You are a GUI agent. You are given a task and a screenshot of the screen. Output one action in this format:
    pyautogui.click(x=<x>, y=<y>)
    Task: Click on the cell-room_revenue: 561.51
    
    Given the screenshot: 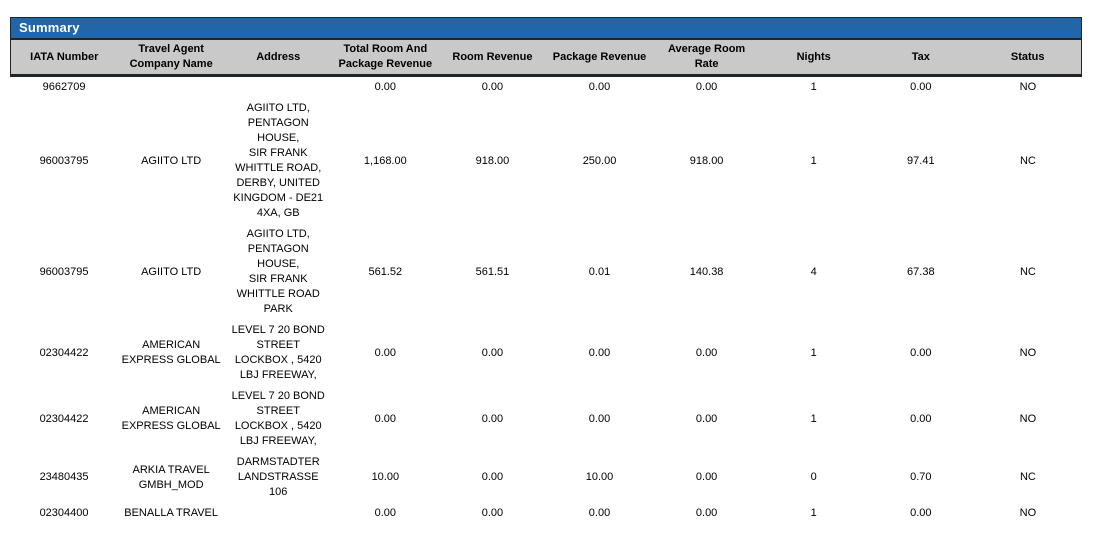 What is the action you would take?
    pyautogui.click(x=492, y=272)
    